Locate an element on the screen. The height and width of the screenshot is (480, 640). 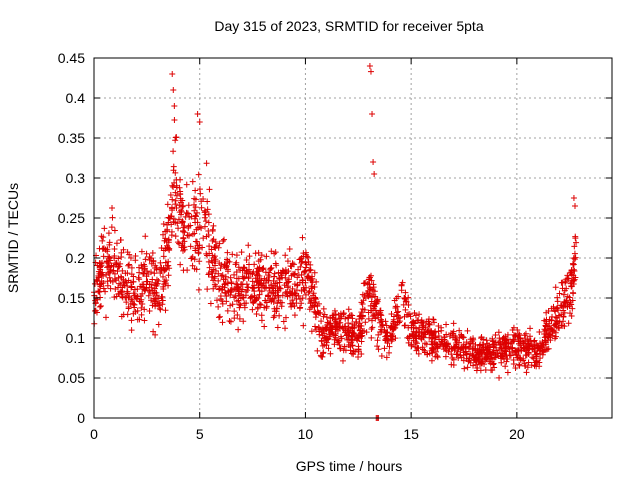
y-tick-label: 0.15 is located at coordinates (71, 298).